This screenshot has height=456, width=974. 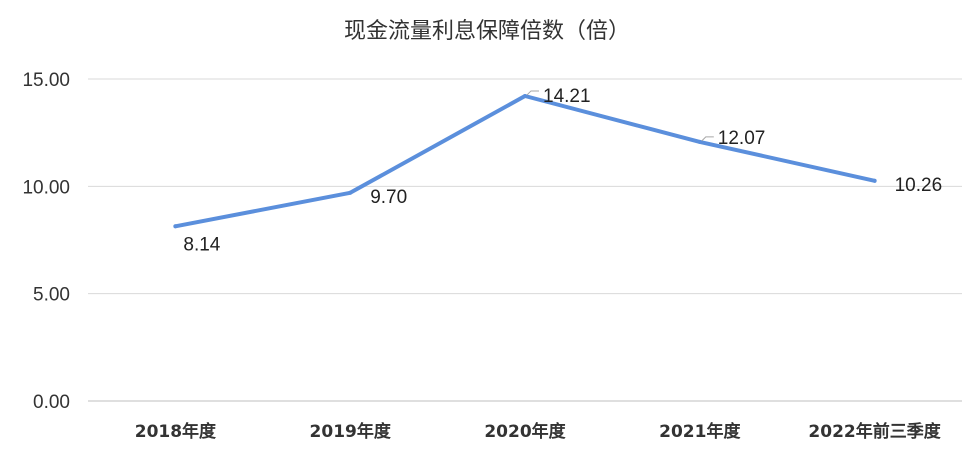 What do you see at coordinates (51, 402) in the screenshot?
I see `y-tick-label: 0.00` at bounding box center [51, 402].